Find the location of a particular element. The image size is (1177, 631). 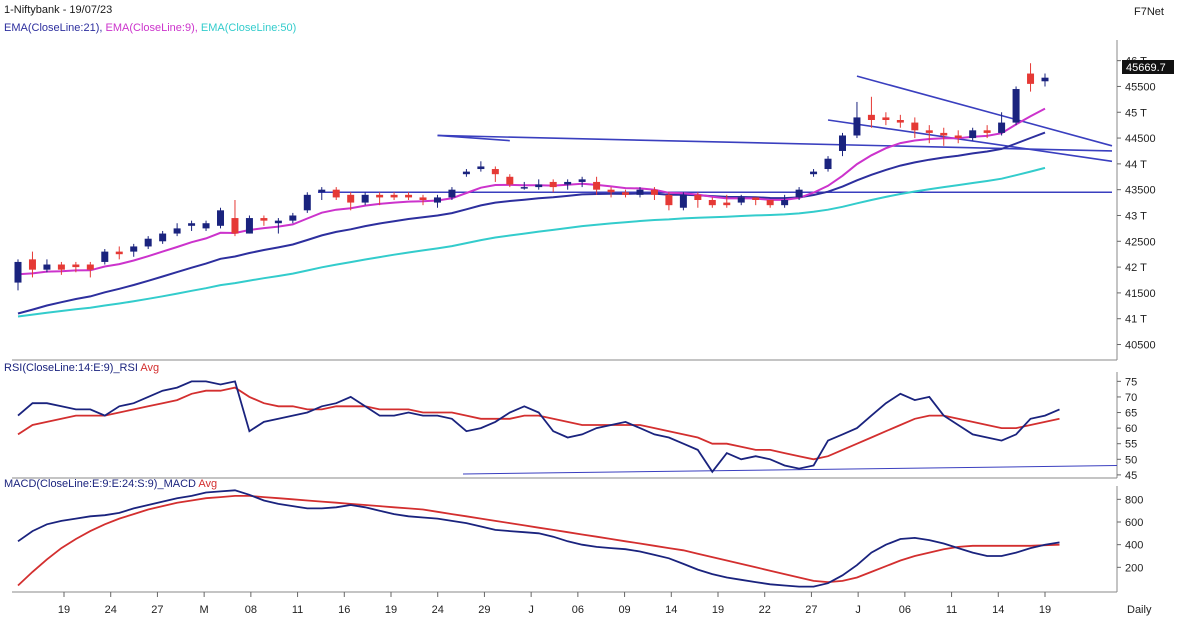

rsi-panel is located at coordinates (567, 427).